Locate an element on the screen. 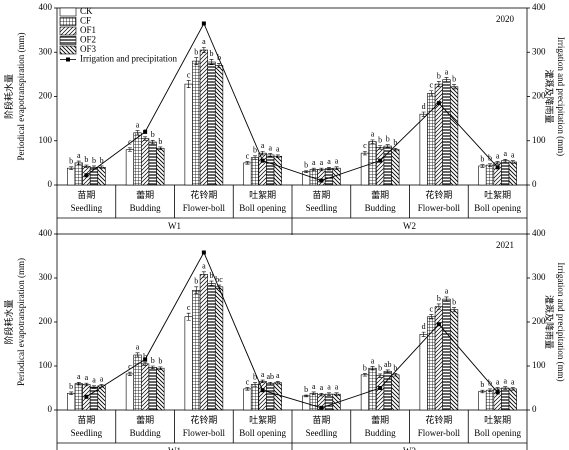  significance-letter: d is located at coordinates (424, 106).